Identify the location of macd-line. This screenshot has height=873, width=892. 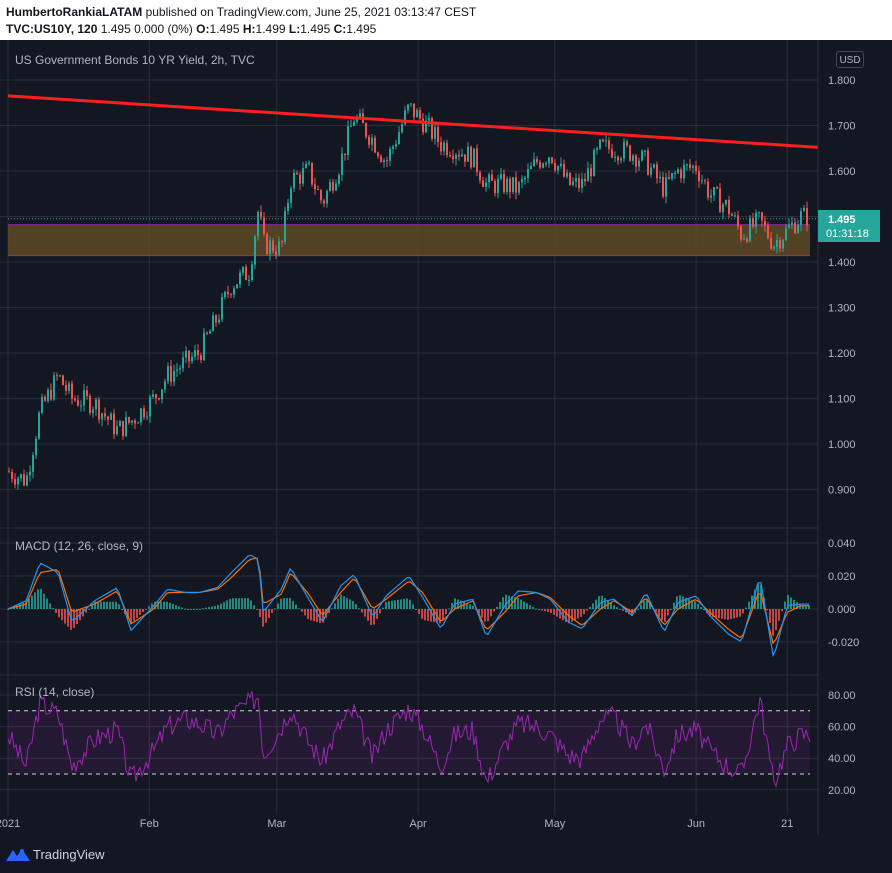
(408, 606).